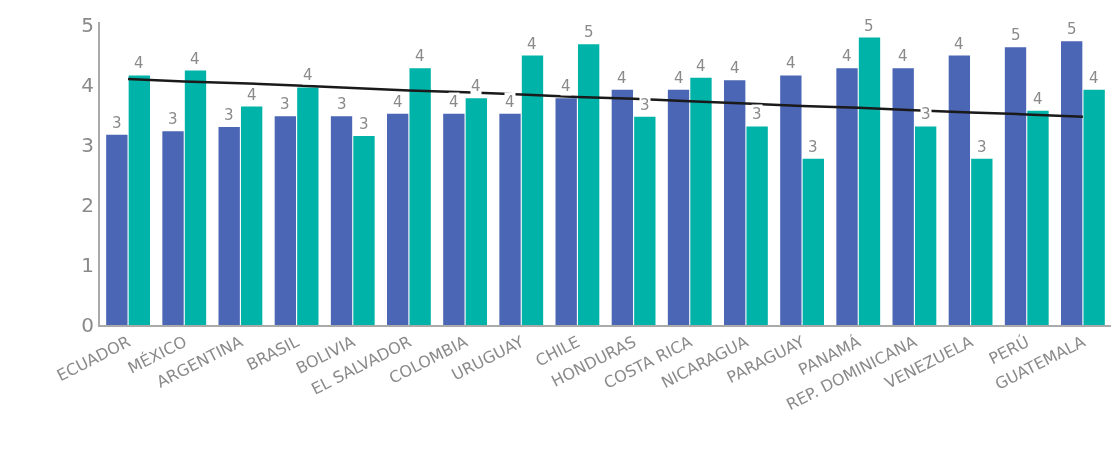  Describe the element at coordinates (87, 205) in the screenshot. I see `y-tick-label: 2` at that location.